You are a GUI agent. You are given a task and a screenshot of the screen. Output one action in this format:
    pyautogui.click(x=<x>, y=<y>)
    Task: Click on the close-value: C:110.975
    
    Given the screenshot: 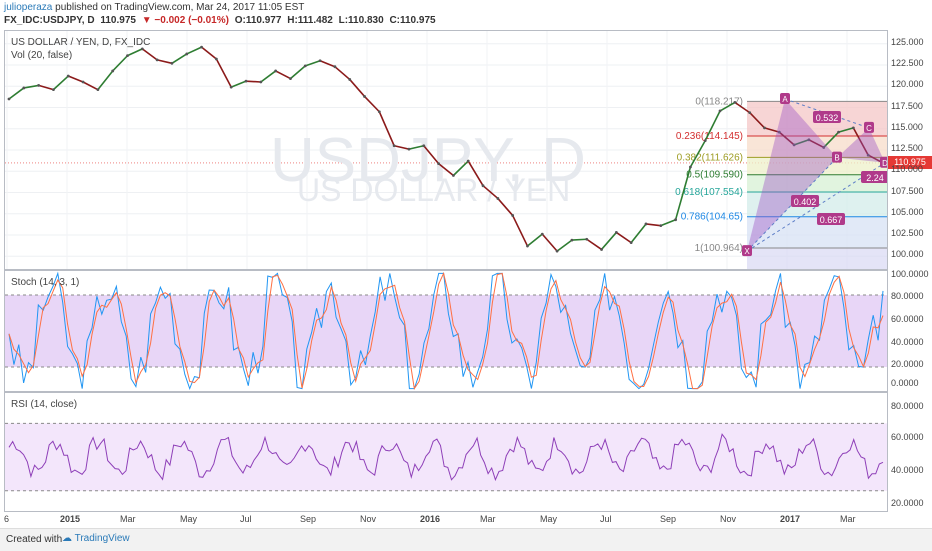 What is the action you would take?
    pyautogui.click(x=412, y=20)
    